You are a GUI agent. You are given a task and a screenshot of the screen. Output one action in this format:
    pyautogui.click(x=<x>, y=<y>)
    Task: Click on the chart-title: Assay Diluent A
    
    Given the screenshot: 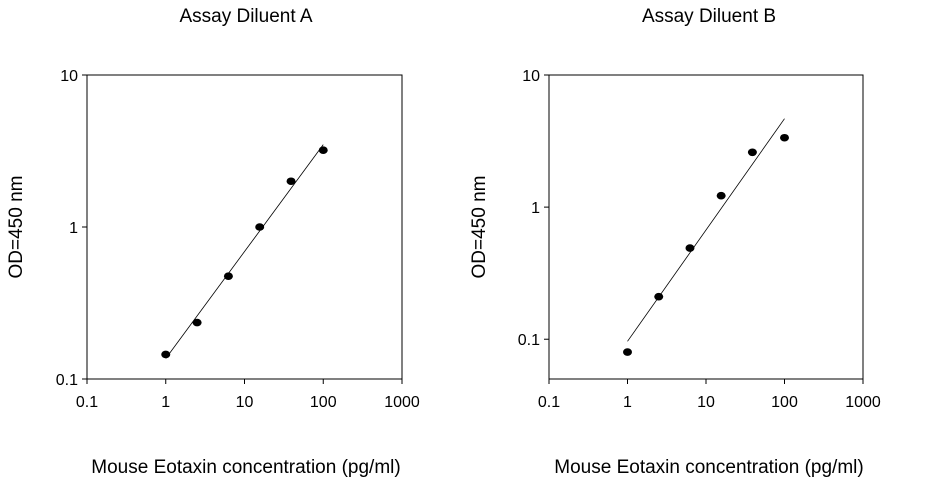 What is the action you would take?
    pyautogui.click(x=245, y=16)
    